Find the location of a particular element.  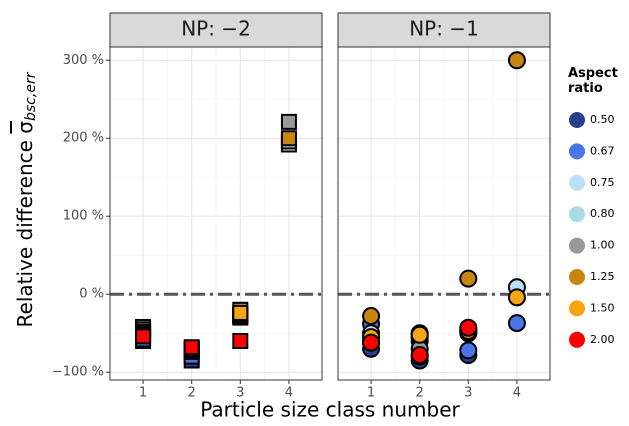

legend-label: 0.67 is located at coordinates (602, 150).